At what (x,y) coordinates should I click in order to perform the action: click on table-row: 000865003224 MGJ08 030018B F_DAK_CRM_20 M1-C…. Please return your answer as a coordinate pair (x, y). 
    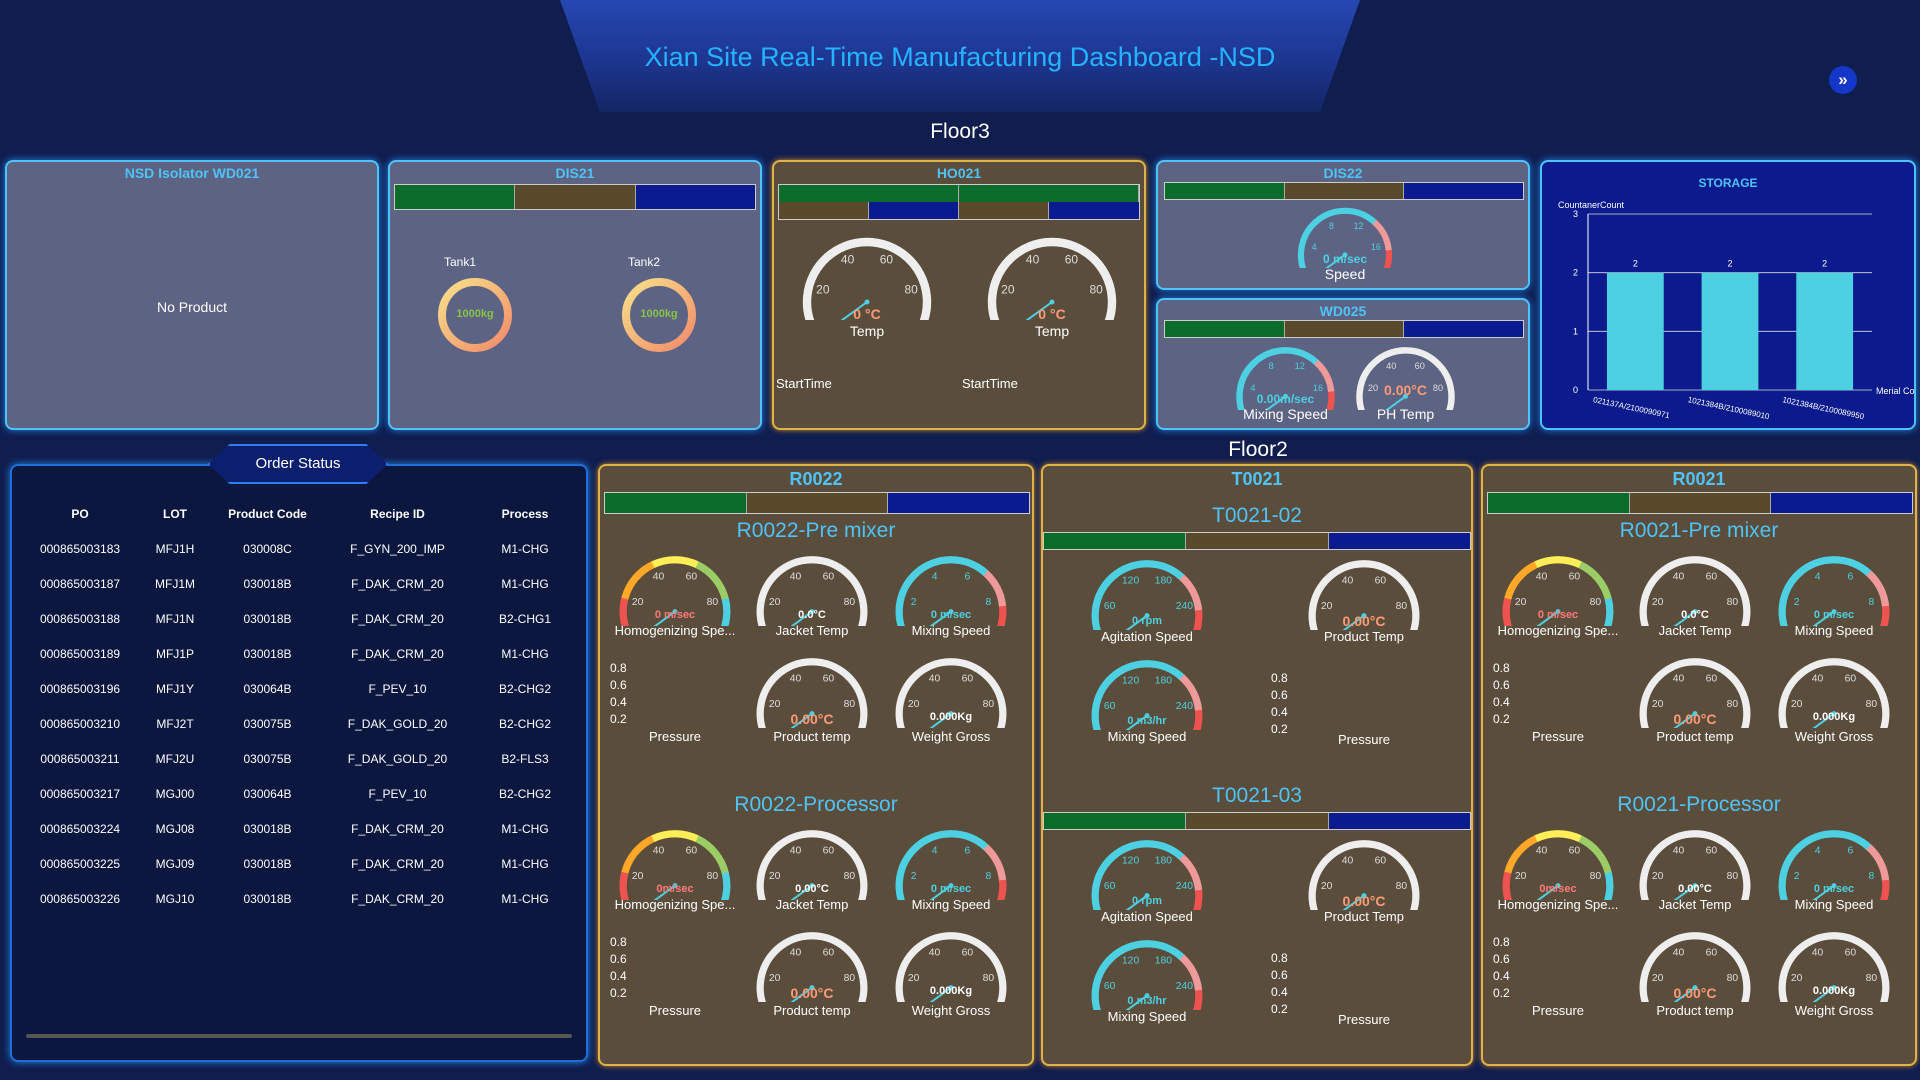
    Looking at the image, I should click on (300, 828).